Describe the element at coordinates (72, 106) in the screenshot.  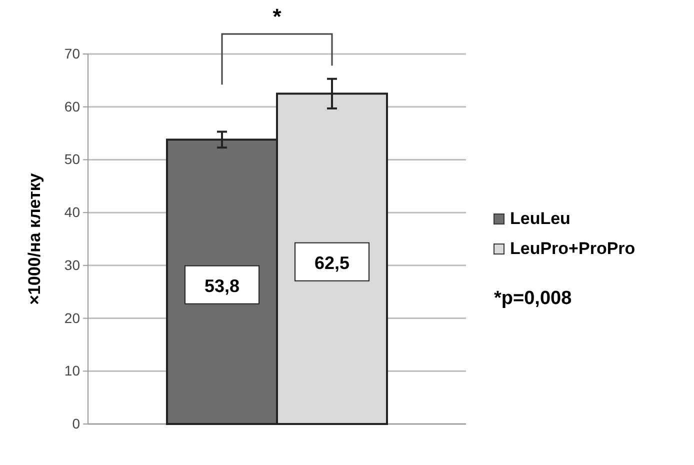
I see `y-tick-label: 60` at that location.